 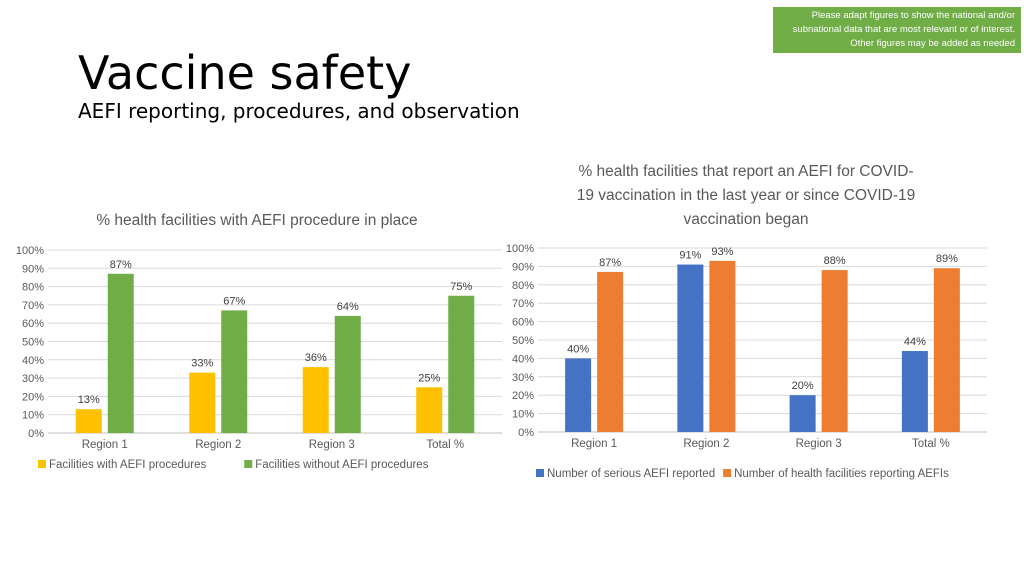 I want to click on data-label: 40%, so click(x=578, y=349).